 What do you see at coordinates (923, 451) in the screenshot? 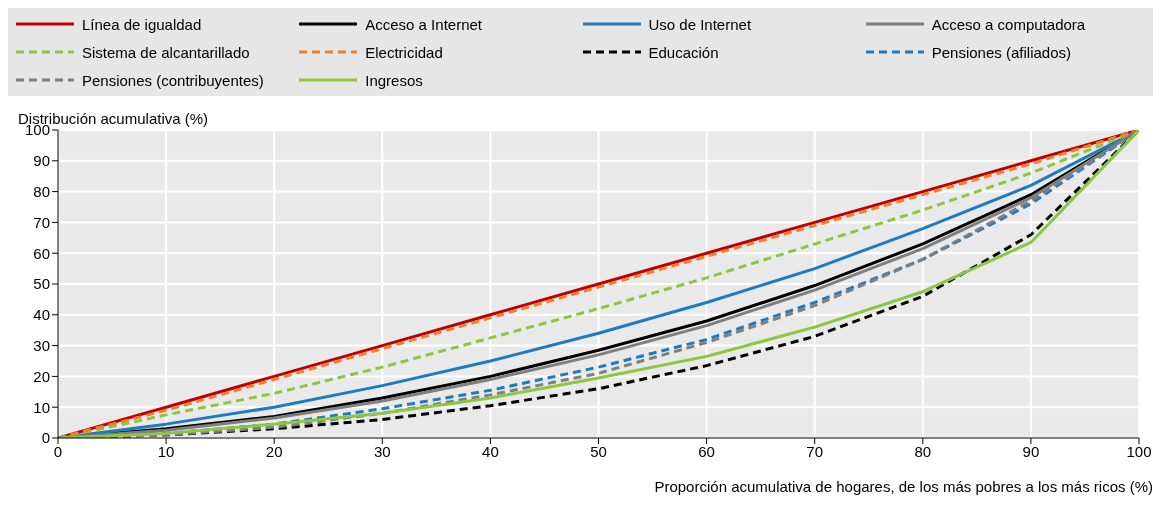
I see `x-tick-label: 80` at bounding box center [923, 451].